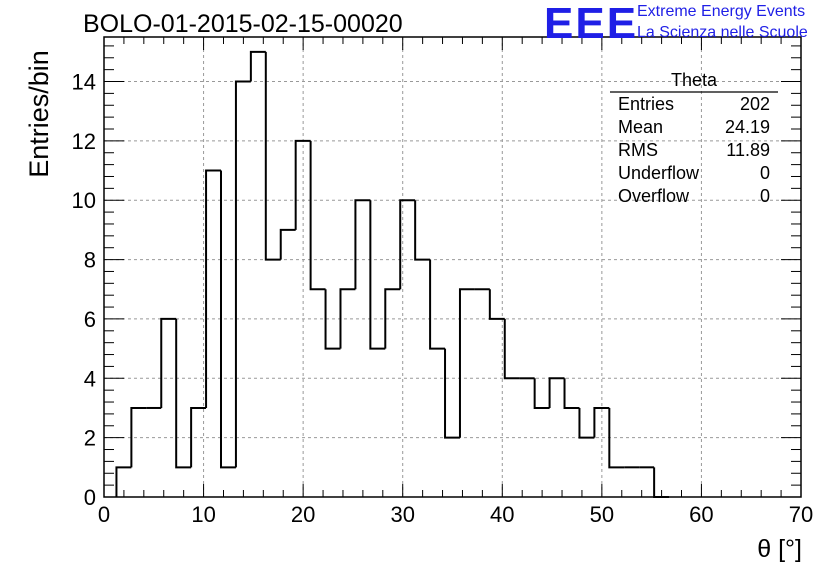 The height and width of the screenshot is (572, 836). What do you see at coordinates (747, 127) in the screenshot?
I see `stats-value-mean: 24.19` at bounding box center [747, 127].